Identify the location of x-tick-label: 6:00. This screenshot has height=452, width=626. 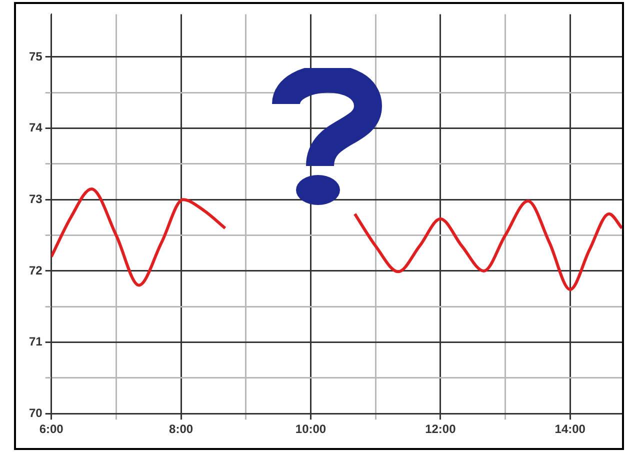
(51, 429).